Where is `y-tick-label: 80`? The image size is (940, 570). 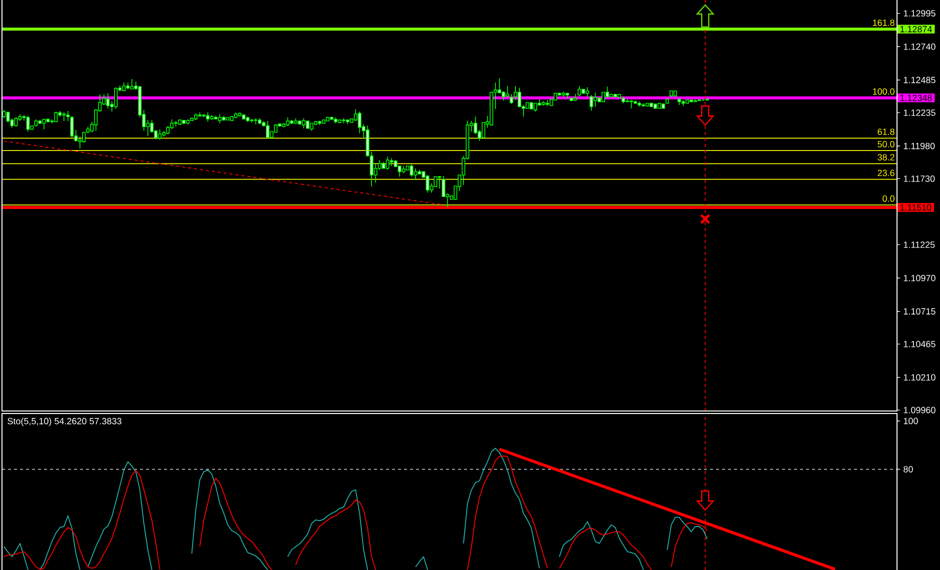
y-tick-label: 80 is located at coordinates (908, 469).